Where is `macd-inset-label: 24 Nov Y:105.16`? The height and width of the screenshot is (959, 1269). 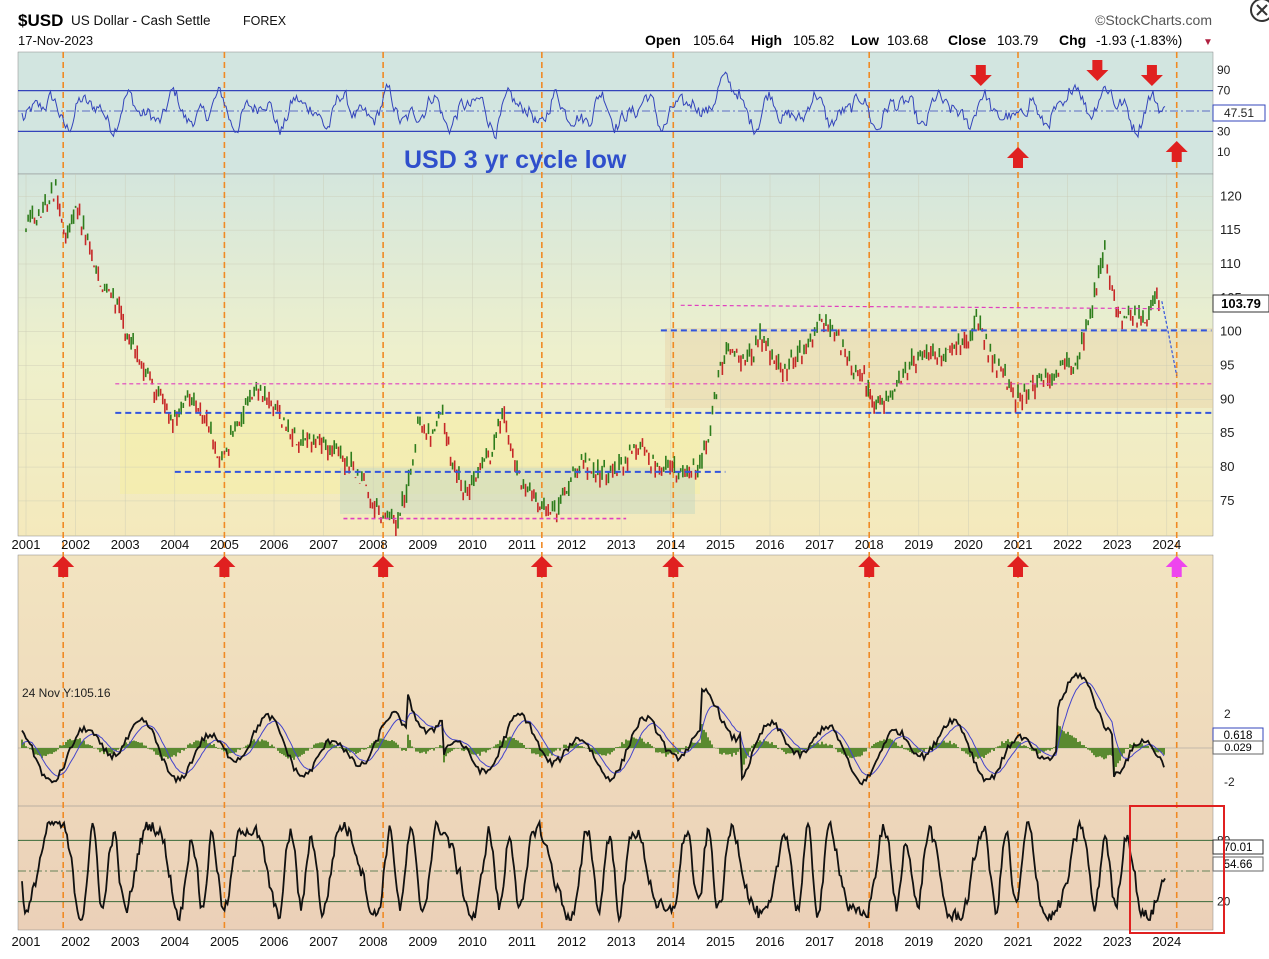
macd-inset-label: 24 Nov Y:105.16 is located at coordinates (66, 693).